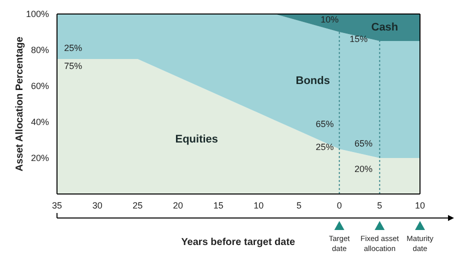 The image size is (474, 267). I want to click on y-tick-label: 40%, so click(39, 122).